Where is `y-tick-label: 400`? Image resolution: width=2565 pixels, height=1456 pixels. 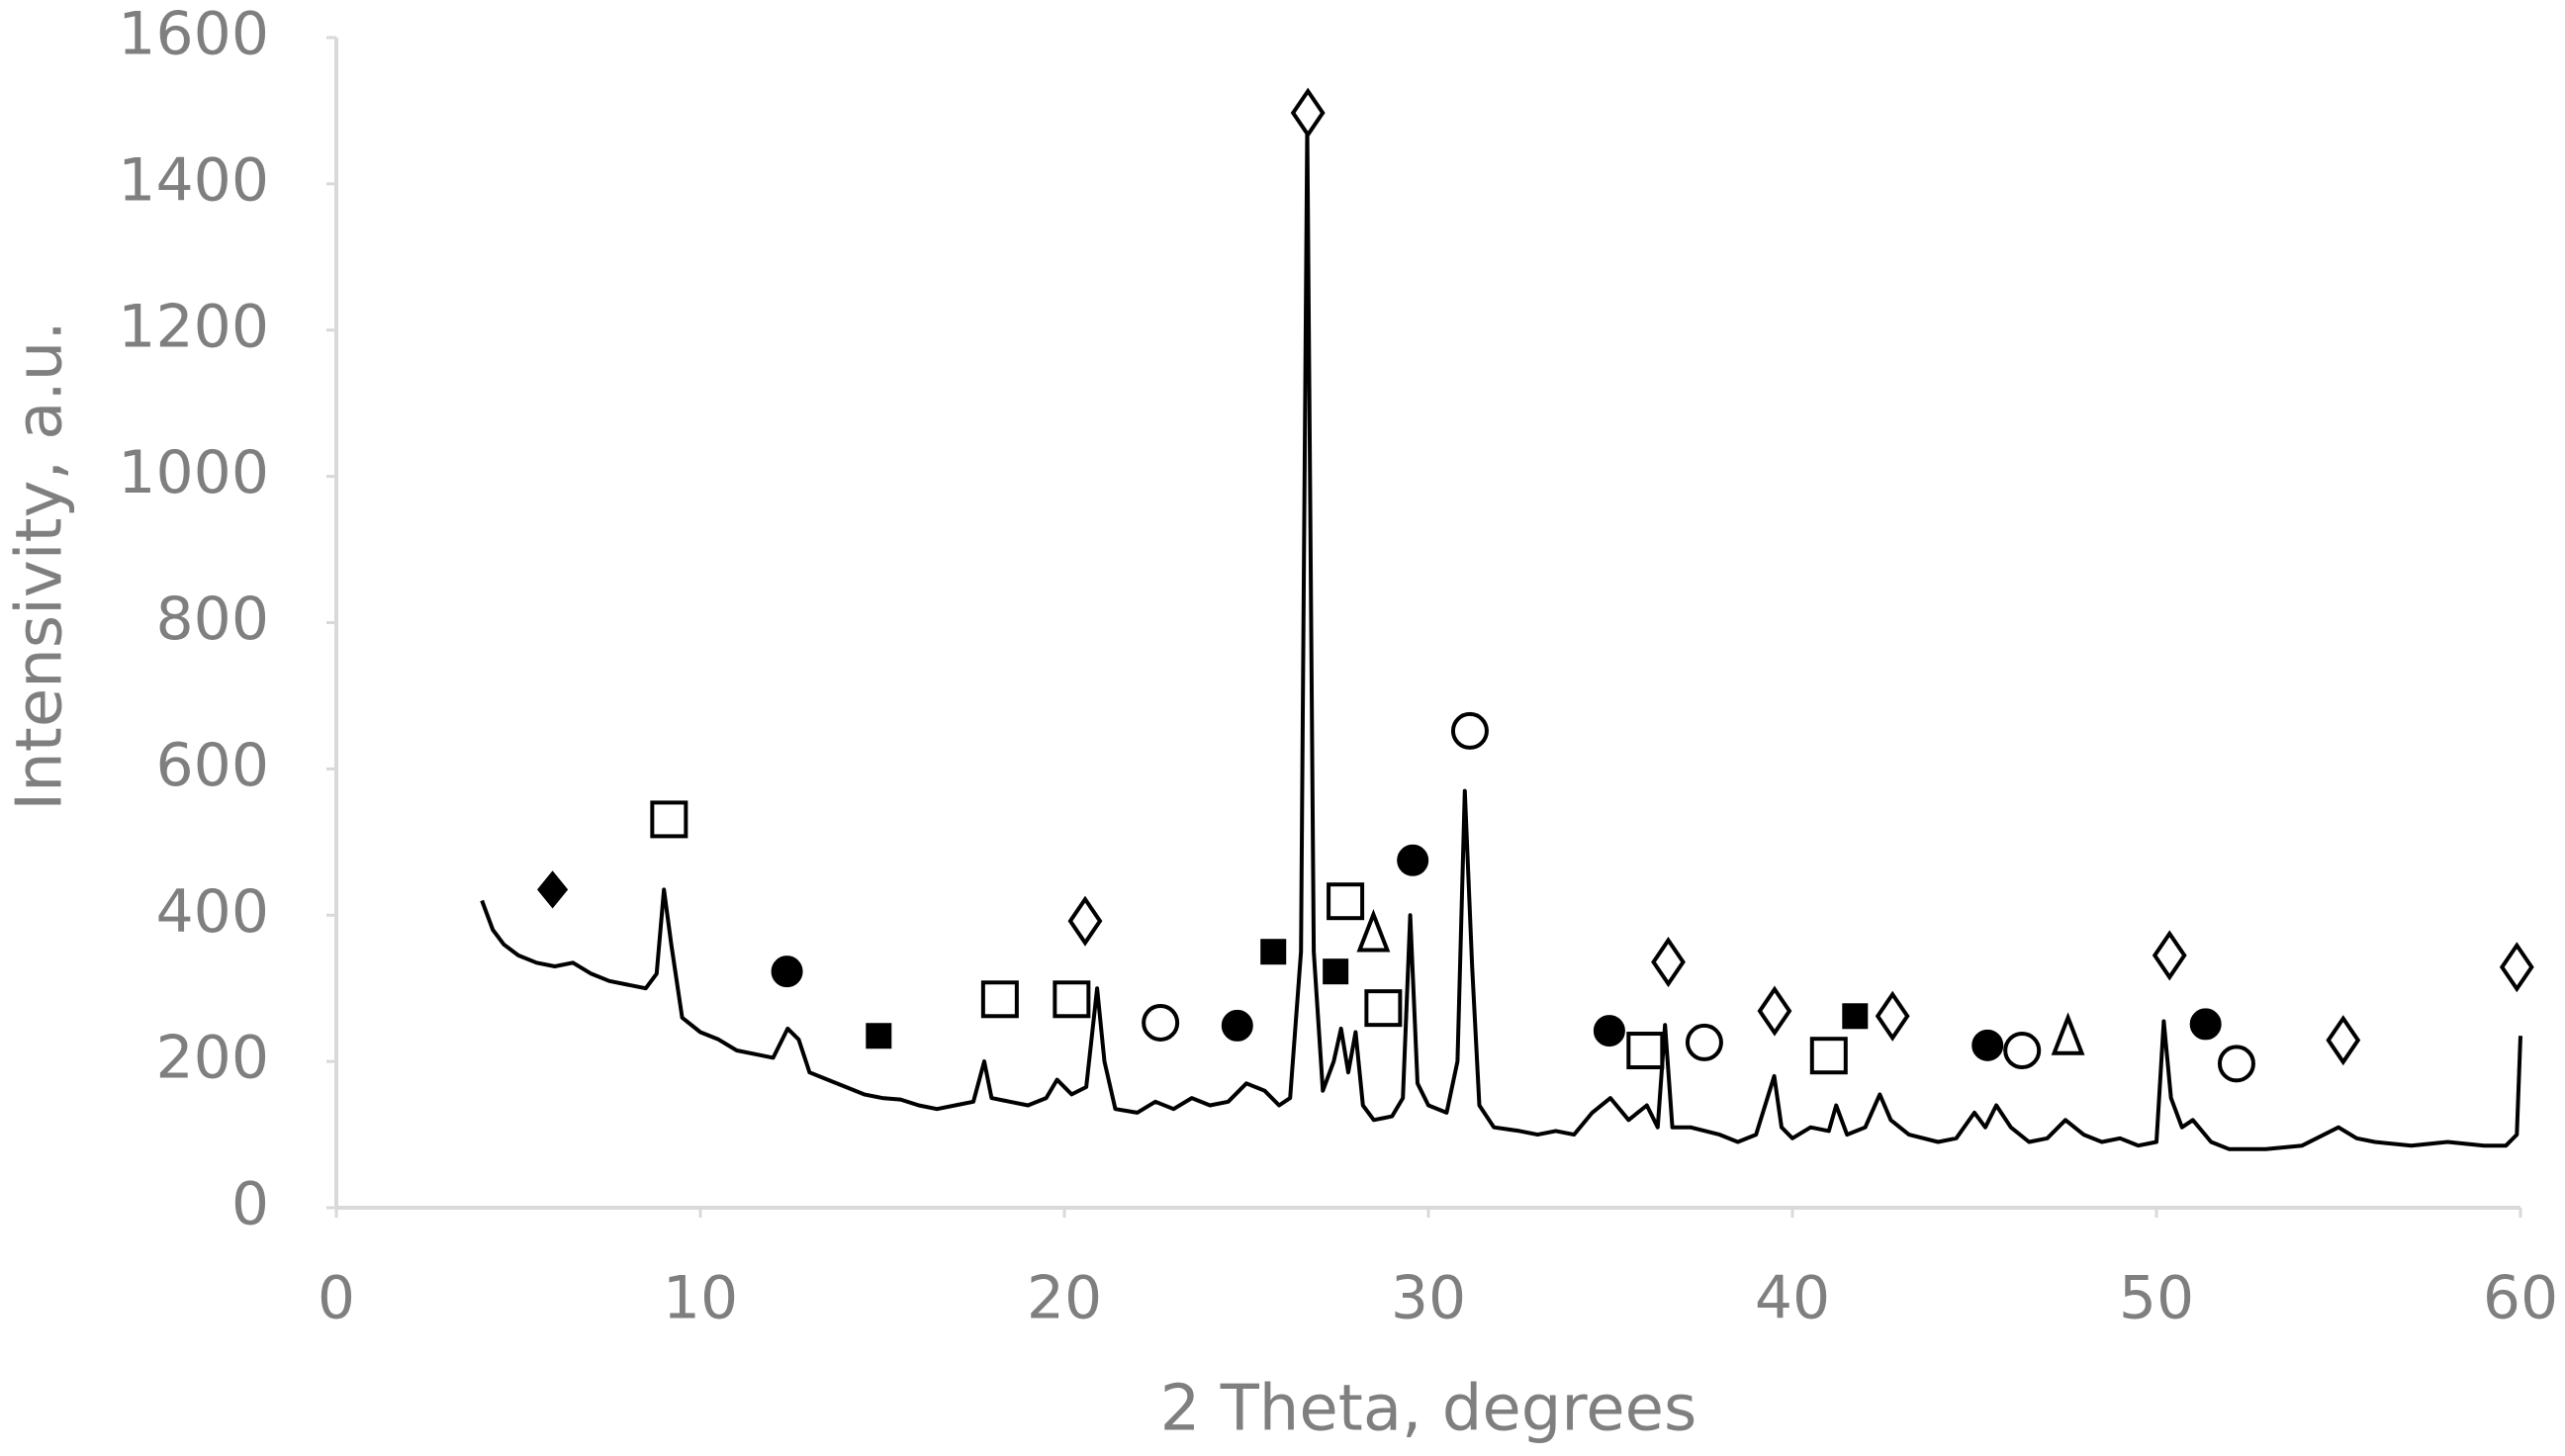 y-tick-label: 400 is located at coordinates (212, 912).